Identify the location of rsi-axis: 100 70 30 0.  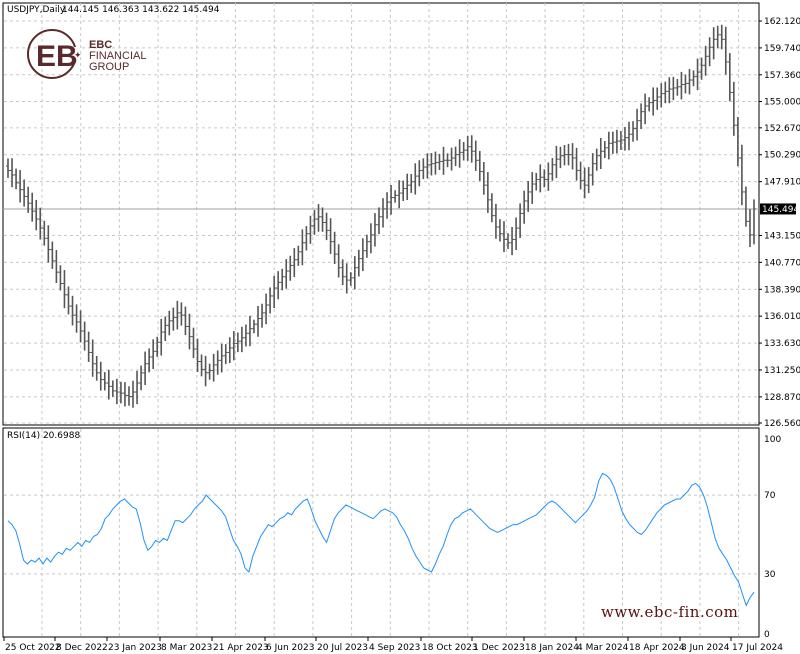
(772, 537).